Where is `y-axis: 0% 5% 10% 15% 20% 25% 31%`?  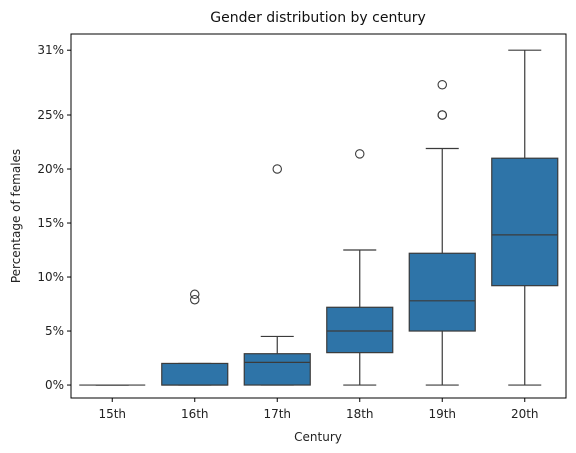 y-axis: 0% 5% 10% 15% 20% 25% 31% is located at coordinates (54, 217).